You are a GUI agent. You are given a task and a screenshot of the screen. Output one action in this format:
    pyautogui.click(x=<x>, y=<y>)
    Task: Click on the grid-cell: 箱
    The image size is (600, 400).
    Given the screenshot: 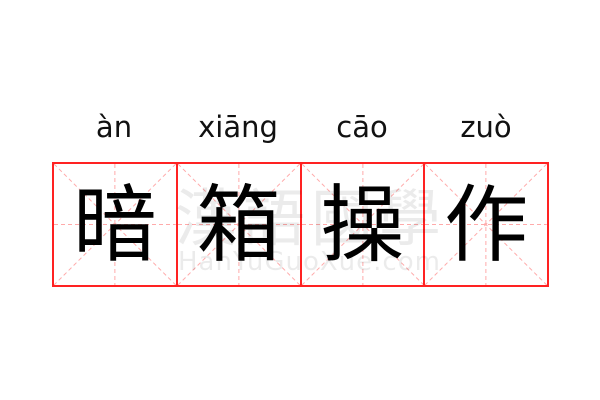 What is the action you would take?
    pyautogui.click(x=240, y=224)
    